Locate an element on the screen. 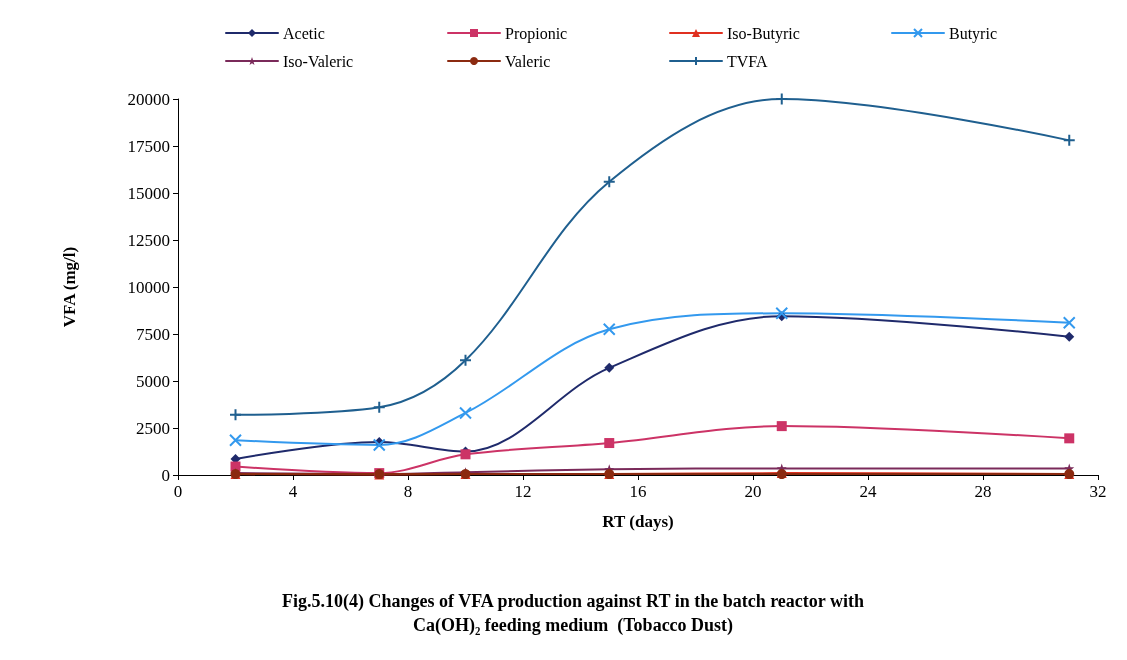 The image size is (1127, 660). y-tick-label: 5000 is located at coordinates (153, 381).